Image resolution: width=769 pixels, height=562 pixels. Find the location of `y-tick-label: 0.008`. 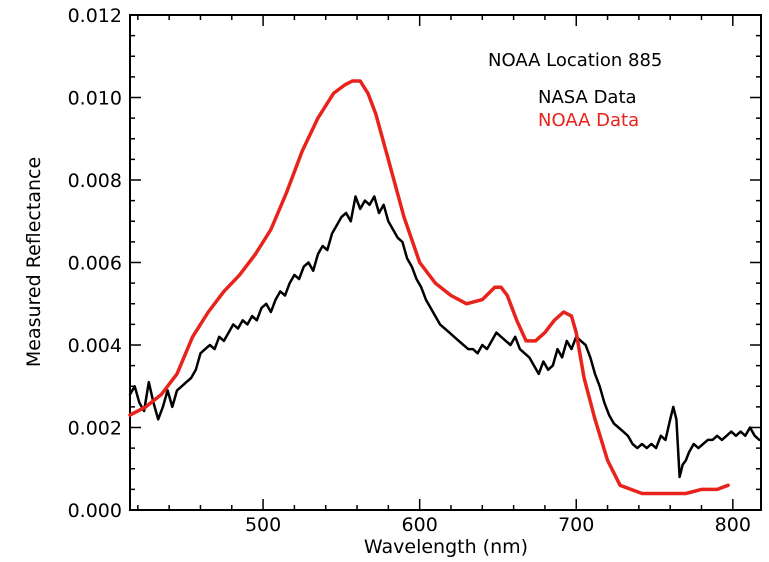

y-tick-label: 0.008 is located at coordinates (95, 181).